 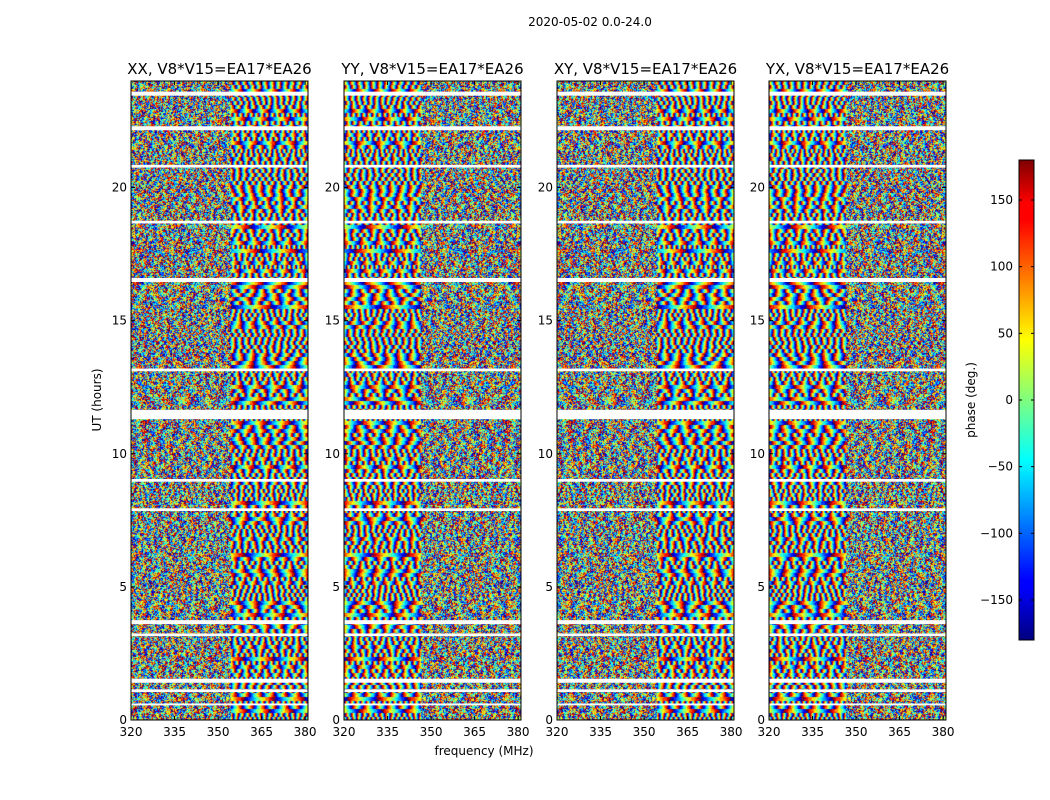 What do you see at coordinates (996, 600) in the screenshot?
I see `colorbar-tick-label: −150` at bounding box center [996, 600].